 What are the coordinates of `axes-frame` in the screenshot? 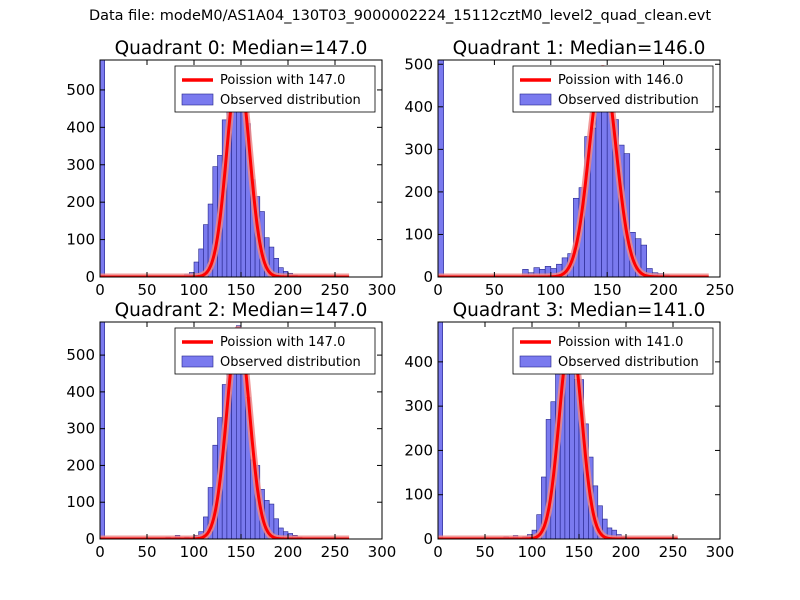 It's located at (579, 168).